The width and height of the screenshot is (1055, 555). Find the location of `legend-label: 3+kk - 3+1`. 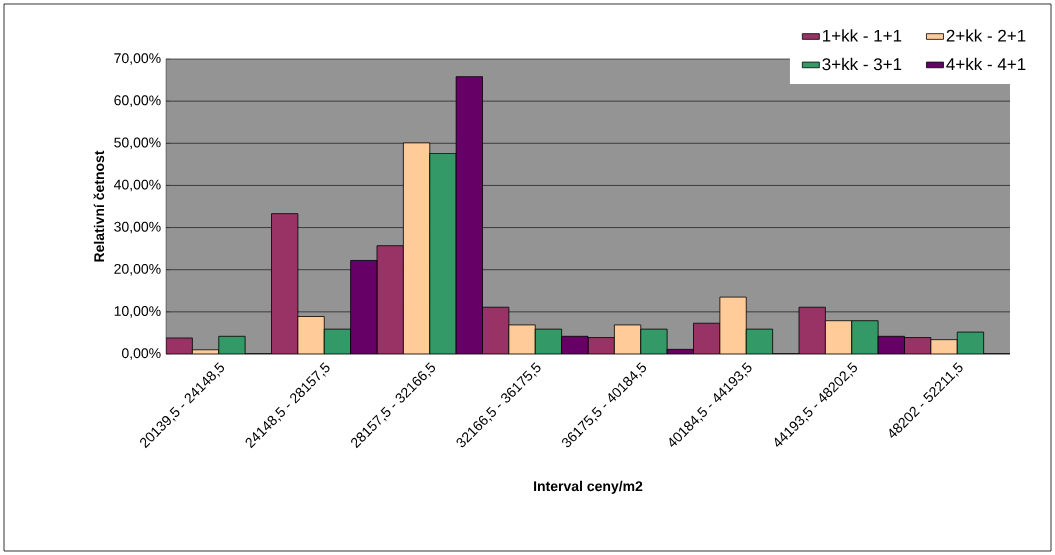

legend-label: 3+kk - 3+1 is located at coordinates (862, 64).